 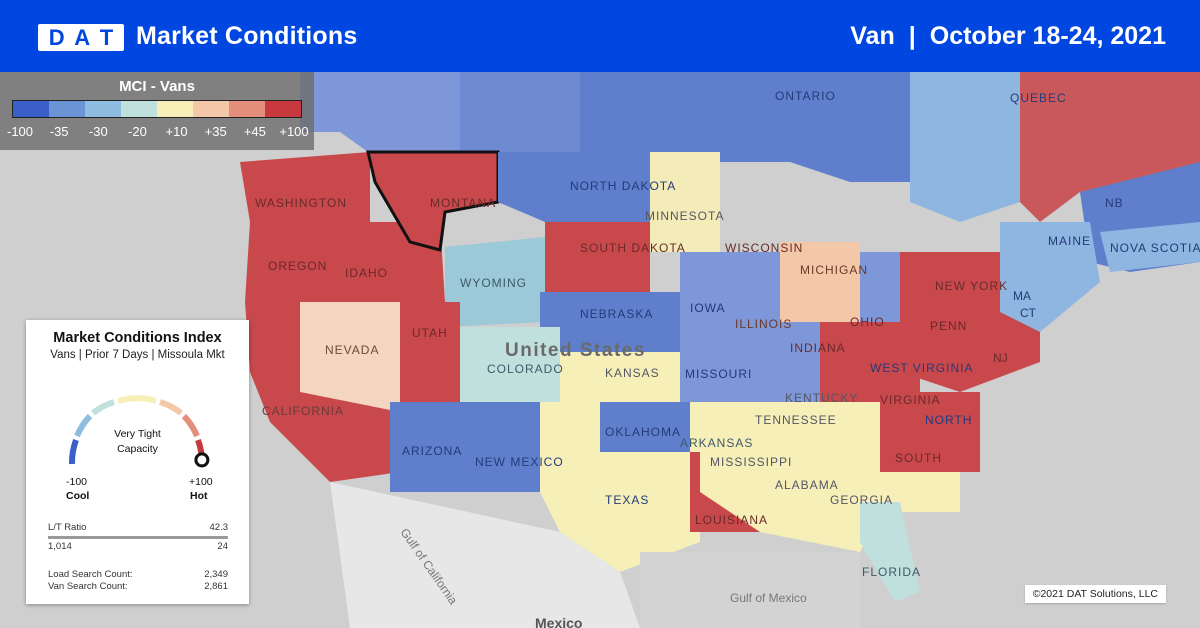 I want to click on dat-logo: D A T, so click(x=81, y=37).